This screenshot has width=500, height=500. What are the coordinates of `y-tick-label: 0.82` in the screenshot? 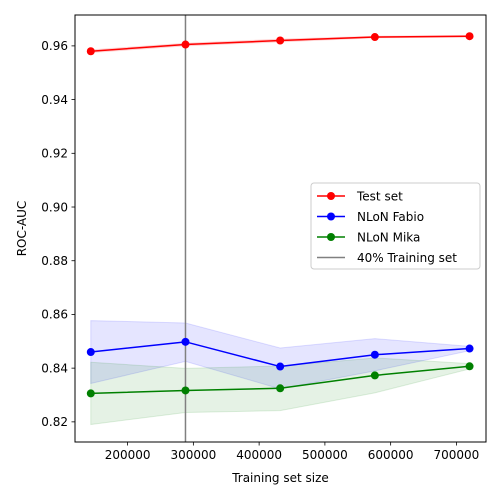 It's located at (54, 422).